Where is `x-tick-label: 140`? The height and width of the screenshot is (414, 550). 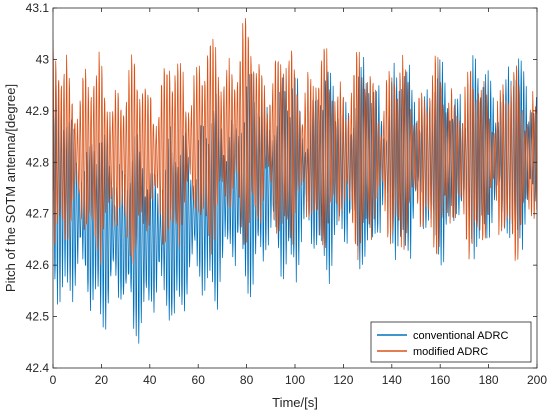 x-tick-label: 140 is located at coordinates (392, 380).